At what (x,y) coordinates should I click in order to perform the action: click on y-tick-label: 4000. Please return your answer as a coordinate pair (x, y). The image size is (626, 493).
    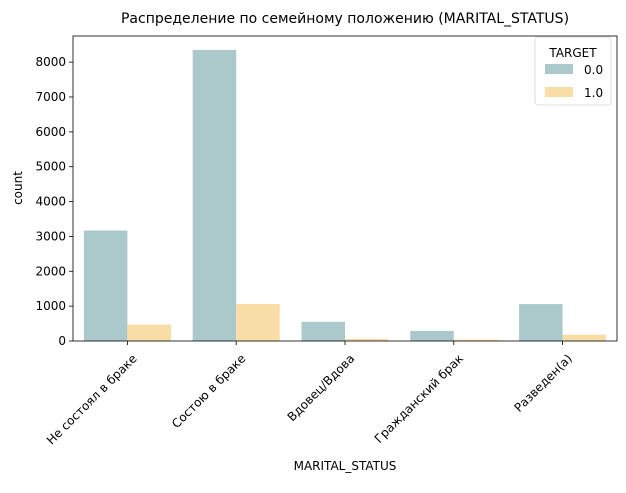
    Looking at the image, I should click on (50, 202).